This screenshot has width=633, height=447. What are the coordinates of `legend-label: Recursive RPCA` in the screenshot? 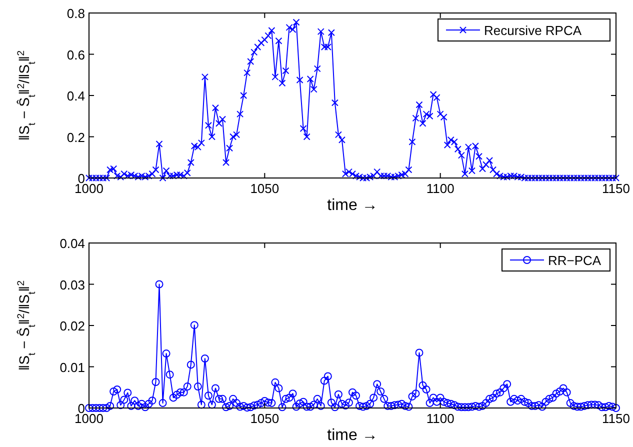 It's located at (533, 30).